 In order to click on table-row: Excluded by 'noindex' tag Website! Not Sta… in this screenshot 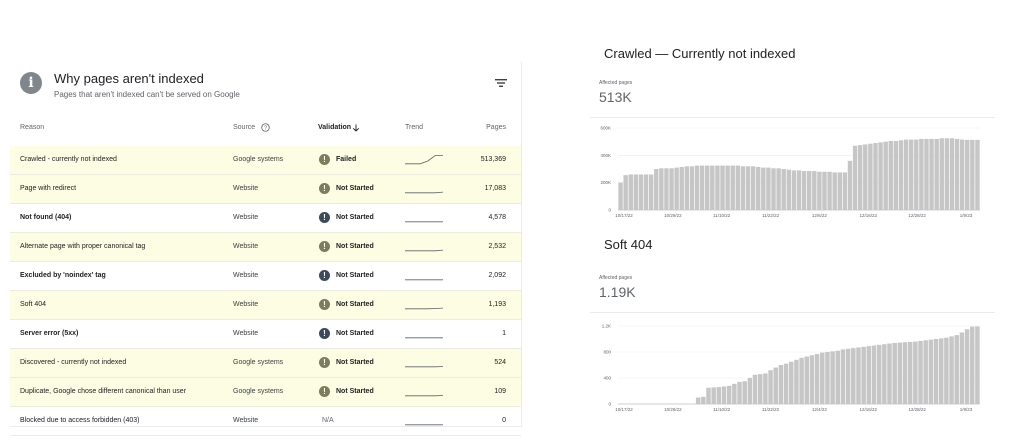, I will do `click(265, 276)`.